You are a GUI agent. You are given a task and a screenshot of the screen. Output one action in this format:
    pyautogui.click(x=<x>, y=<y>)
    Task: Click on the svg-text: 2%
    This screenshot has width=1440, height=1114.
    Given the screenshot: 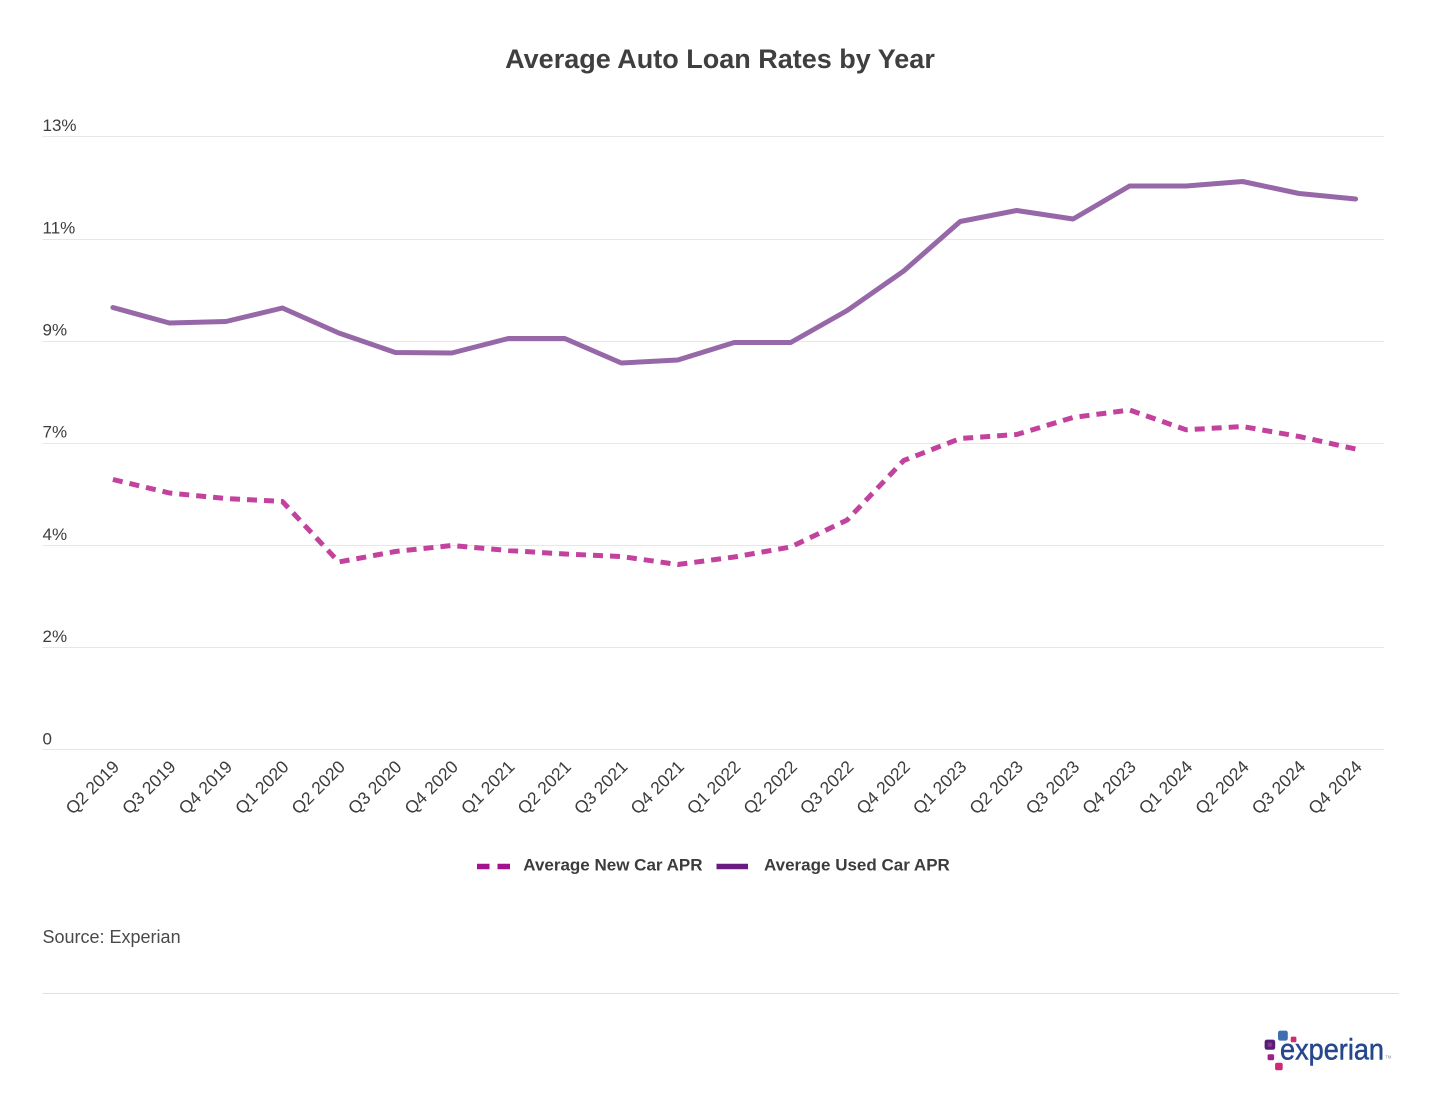 What is the action you would take?
    pyautogui.click(x=55, y=636)
    